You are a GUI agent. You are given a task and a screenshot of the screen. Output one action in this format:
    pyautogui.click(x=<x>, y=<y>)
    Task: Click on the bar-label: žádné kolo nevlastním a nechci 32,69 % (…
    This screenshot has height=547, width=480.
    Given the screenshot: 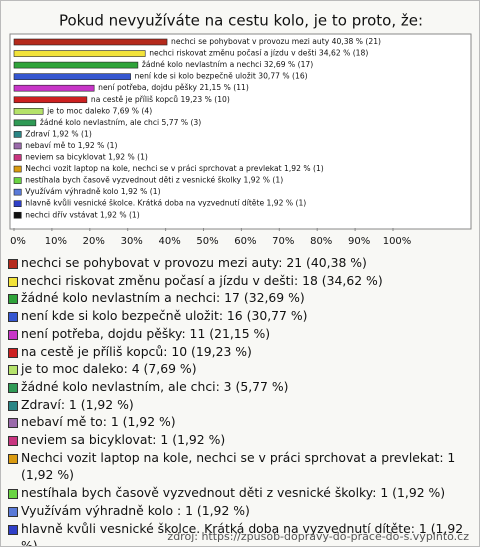 What is the action you would take?
    pyautogui.click(x=227, y=64)
    